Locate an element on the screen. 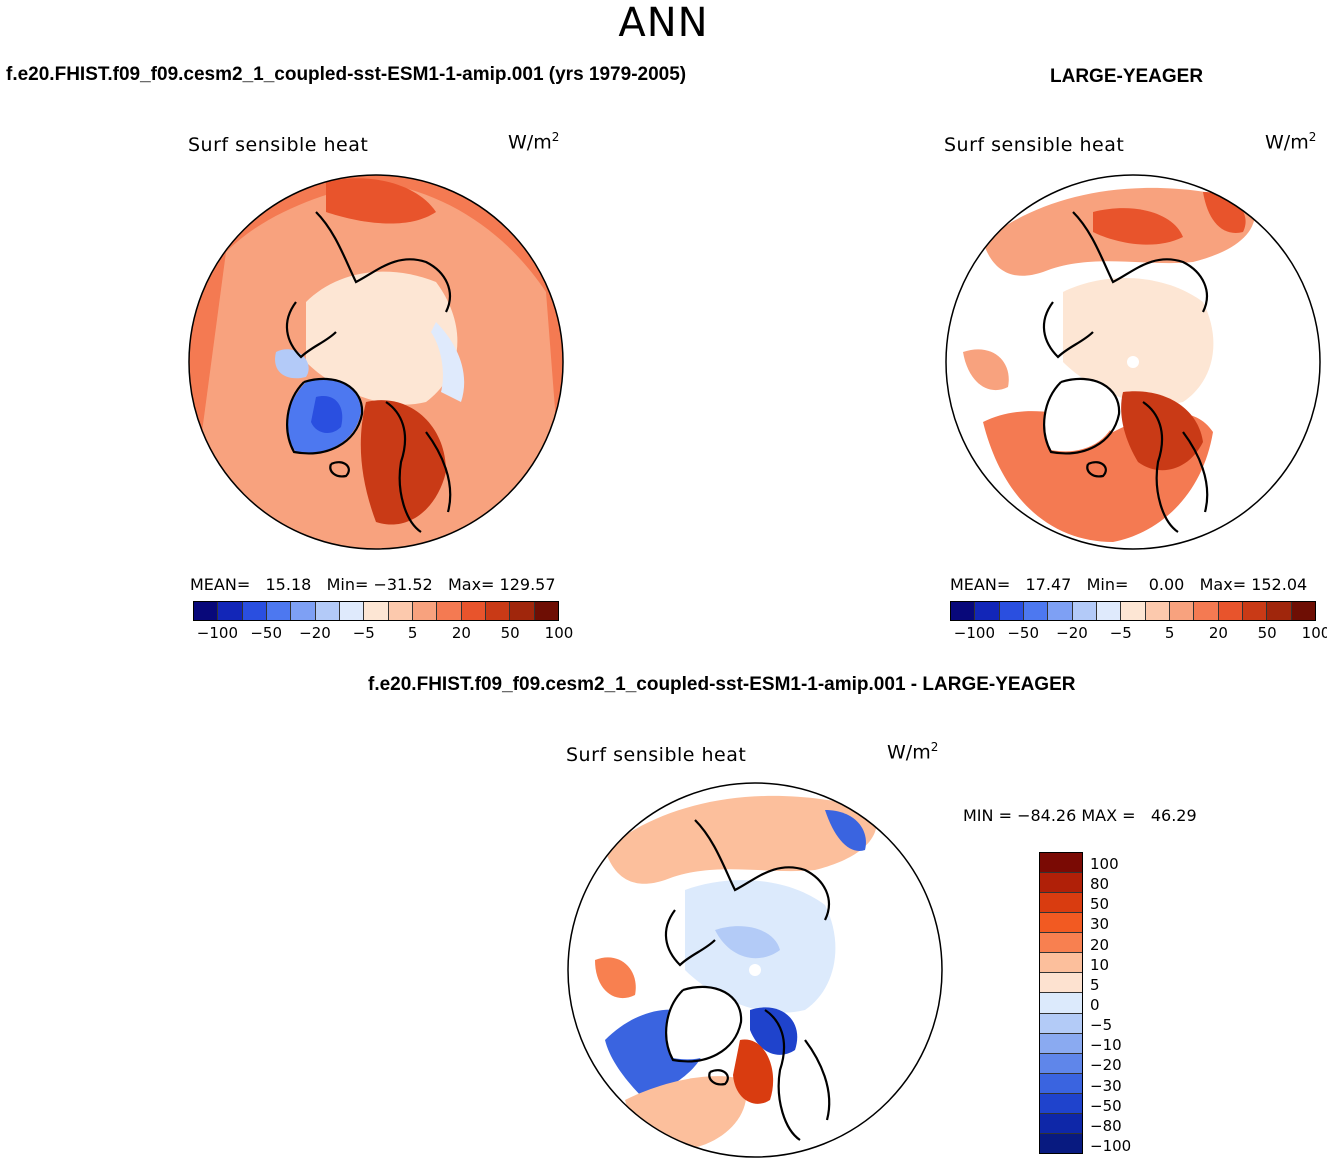 The image size is (1327, 1164). right-field-patch-hudson is located at coordinates (986, 370).